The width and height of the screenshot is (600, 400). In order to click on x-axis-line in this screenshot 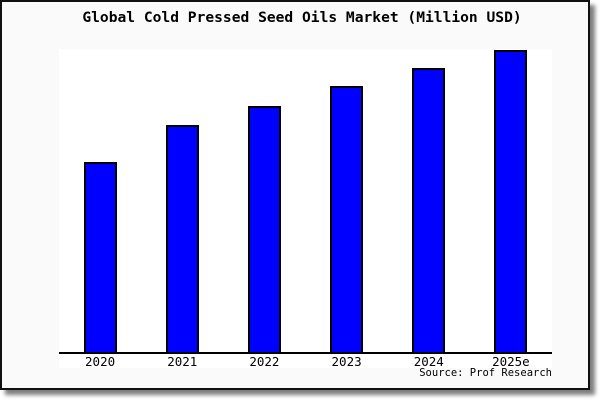, I will do `click(305, 353)`.